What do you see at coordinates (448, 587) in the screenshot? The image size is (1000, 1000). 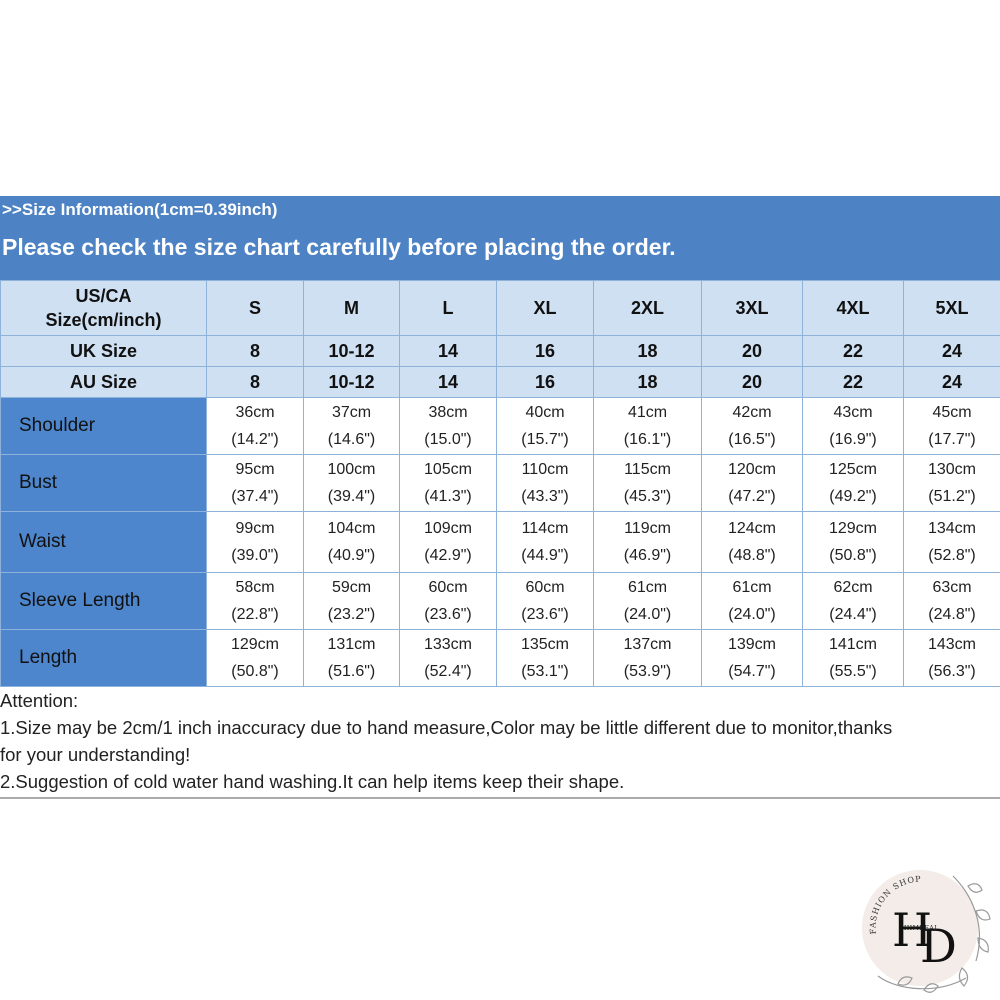 I see `value-cm: 60cm` at bounding box center [448, 587].